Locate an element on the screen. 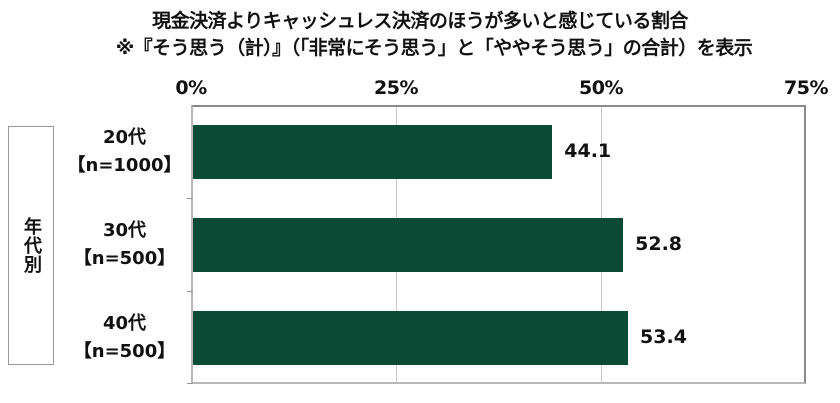  bar-30s is located at coordinates (408, 245).